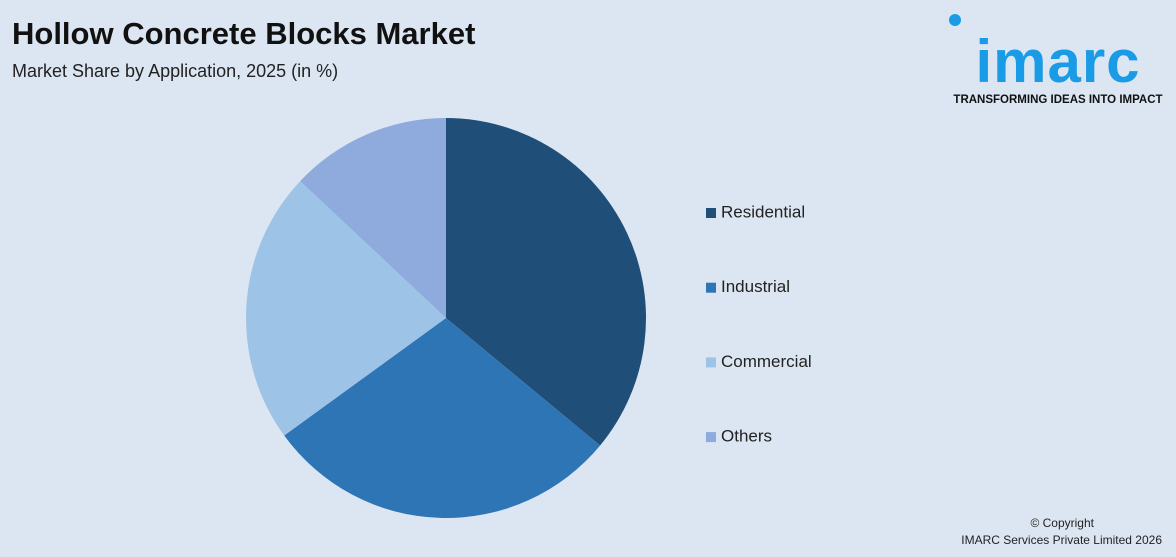 This screenshot has width=1176, height=557. What do you see at coordinates (755, 286) in the screenshot?
I see `legend-label: Industrial` at bounding box center [755, 286].